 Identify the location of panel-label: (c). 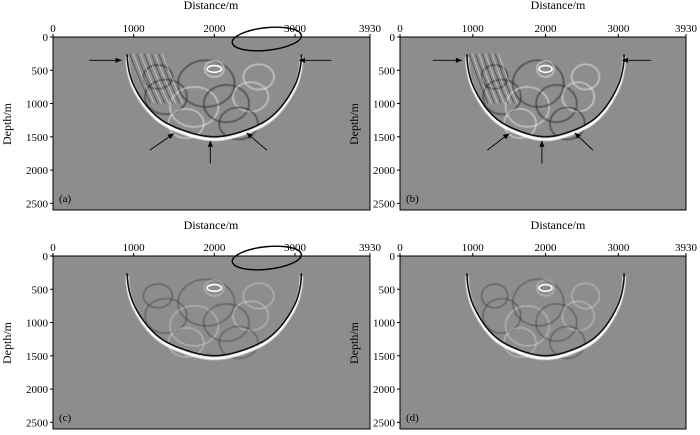
(65, 418).